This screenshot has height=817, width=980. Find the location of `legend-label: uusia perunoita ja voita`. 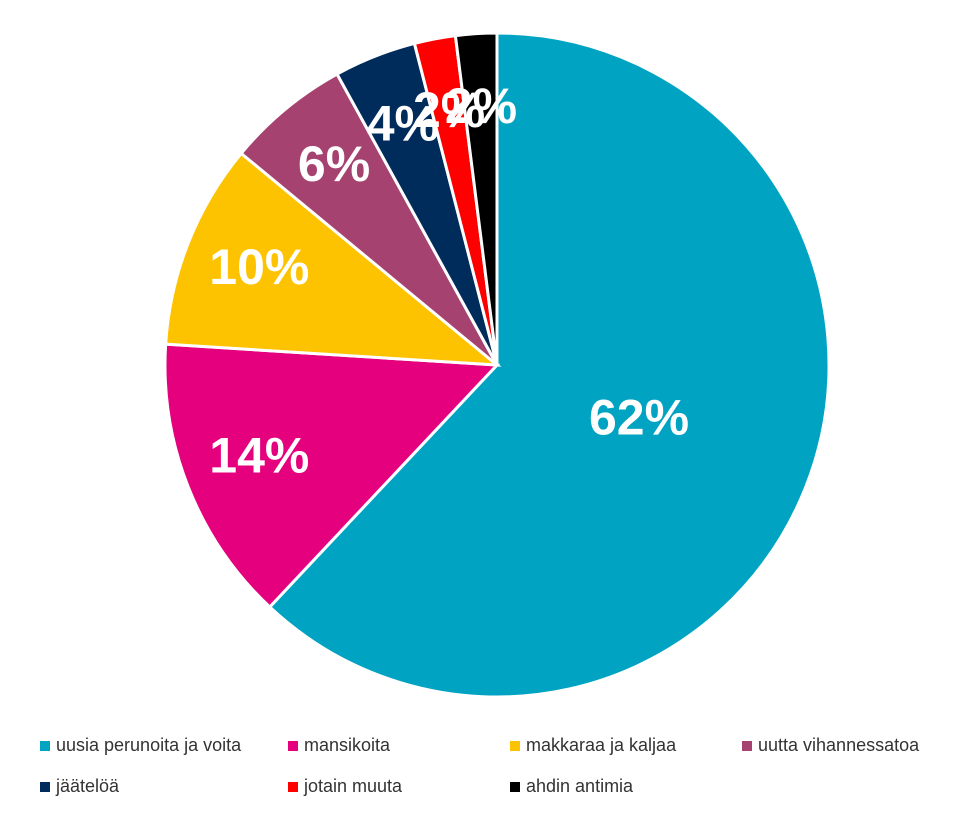

legend-label: uusia perunoita ja voita is located at coordinates (149, 745).